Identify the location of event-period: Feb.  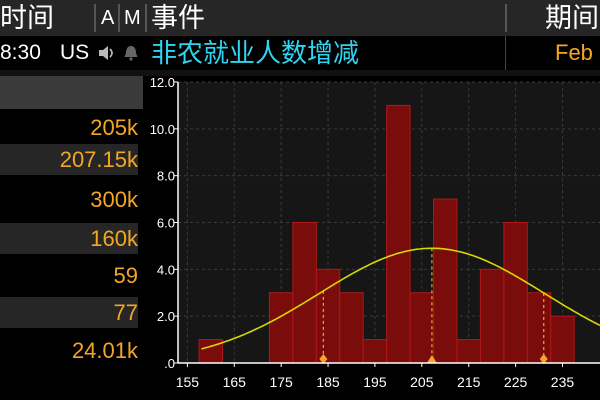
(574, 52).